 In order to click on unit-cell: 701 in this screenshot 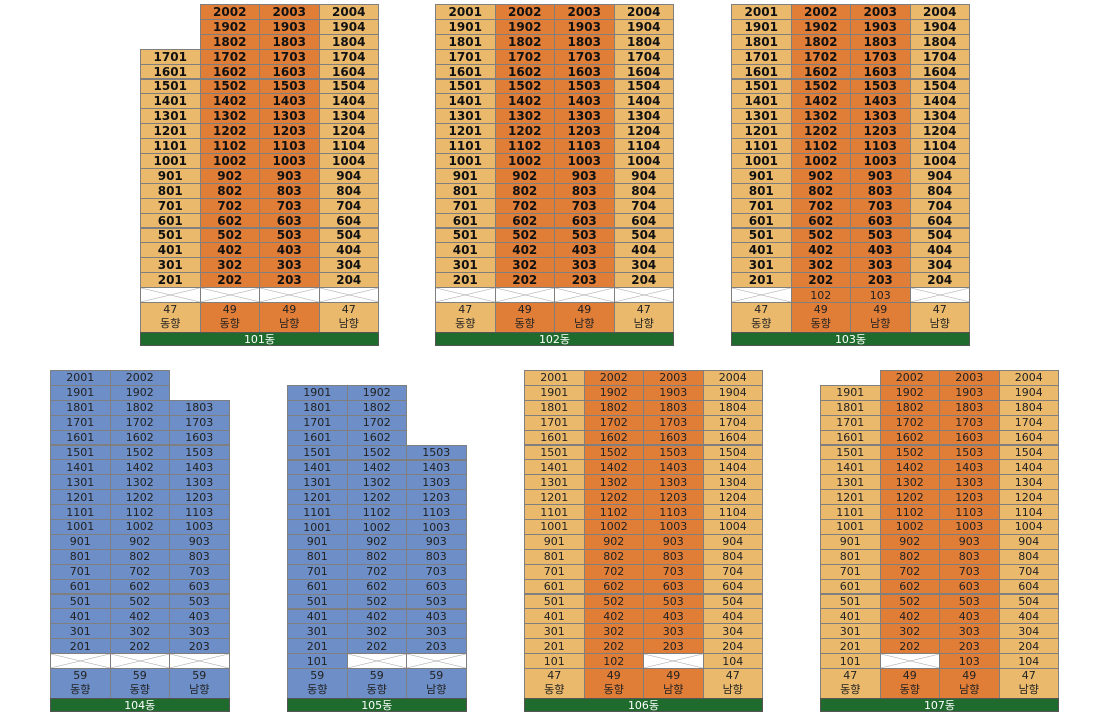, I will do `click(465, 205)`.